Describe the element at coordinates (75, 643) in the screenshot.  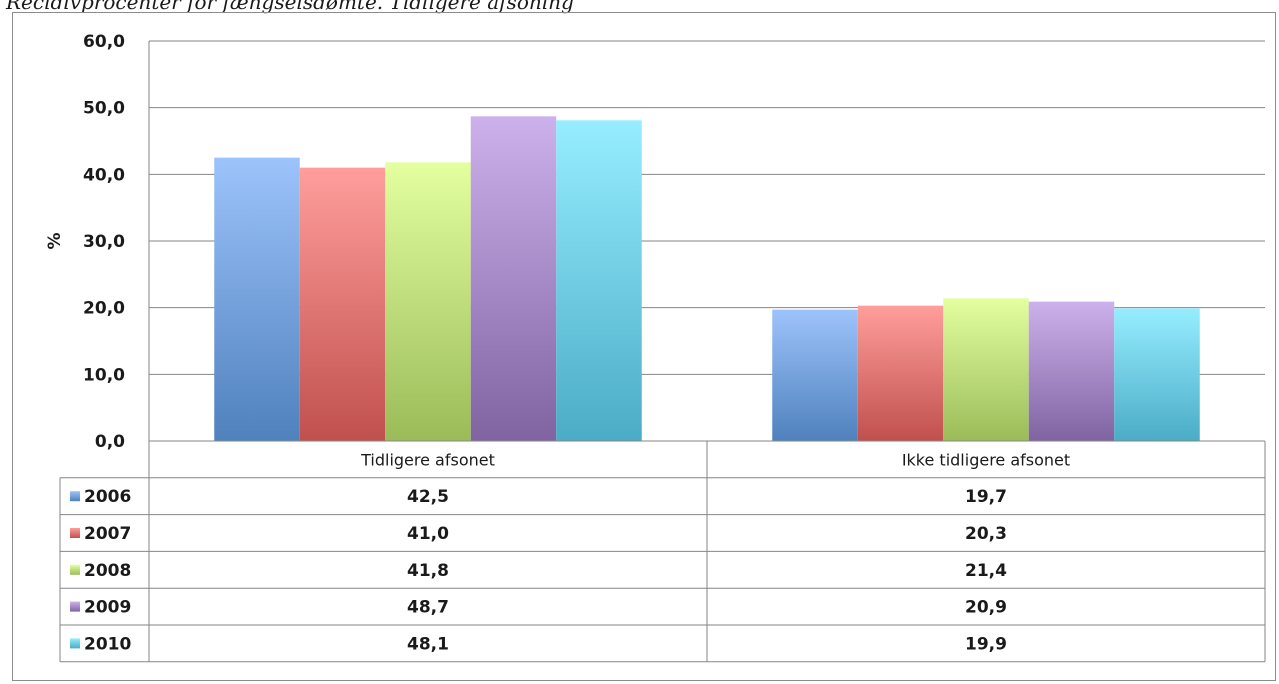
I see `legend-swatch-2010` at that location.